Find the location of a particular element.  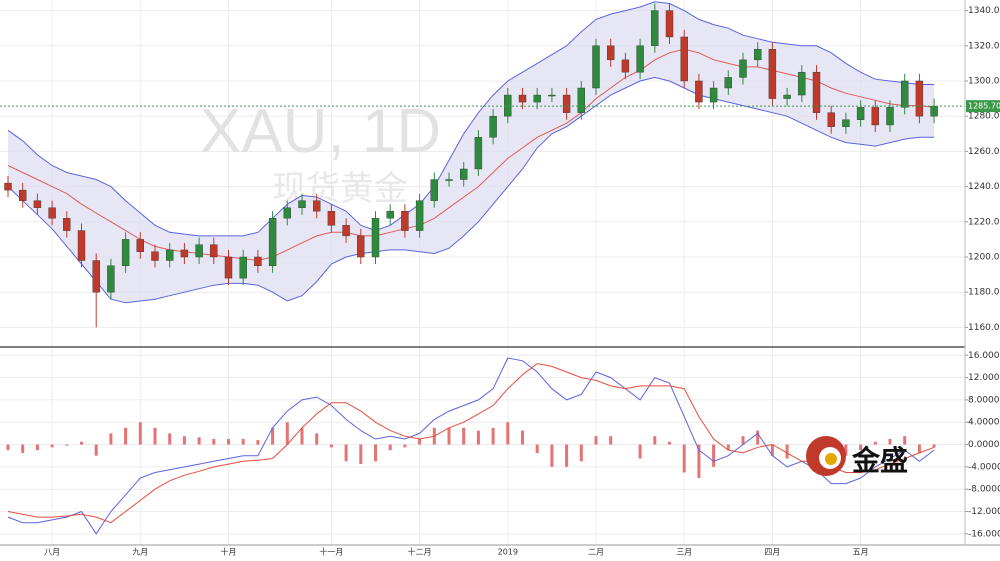

y-tick-label: 4.0000 is located at coordinates (984, 423).